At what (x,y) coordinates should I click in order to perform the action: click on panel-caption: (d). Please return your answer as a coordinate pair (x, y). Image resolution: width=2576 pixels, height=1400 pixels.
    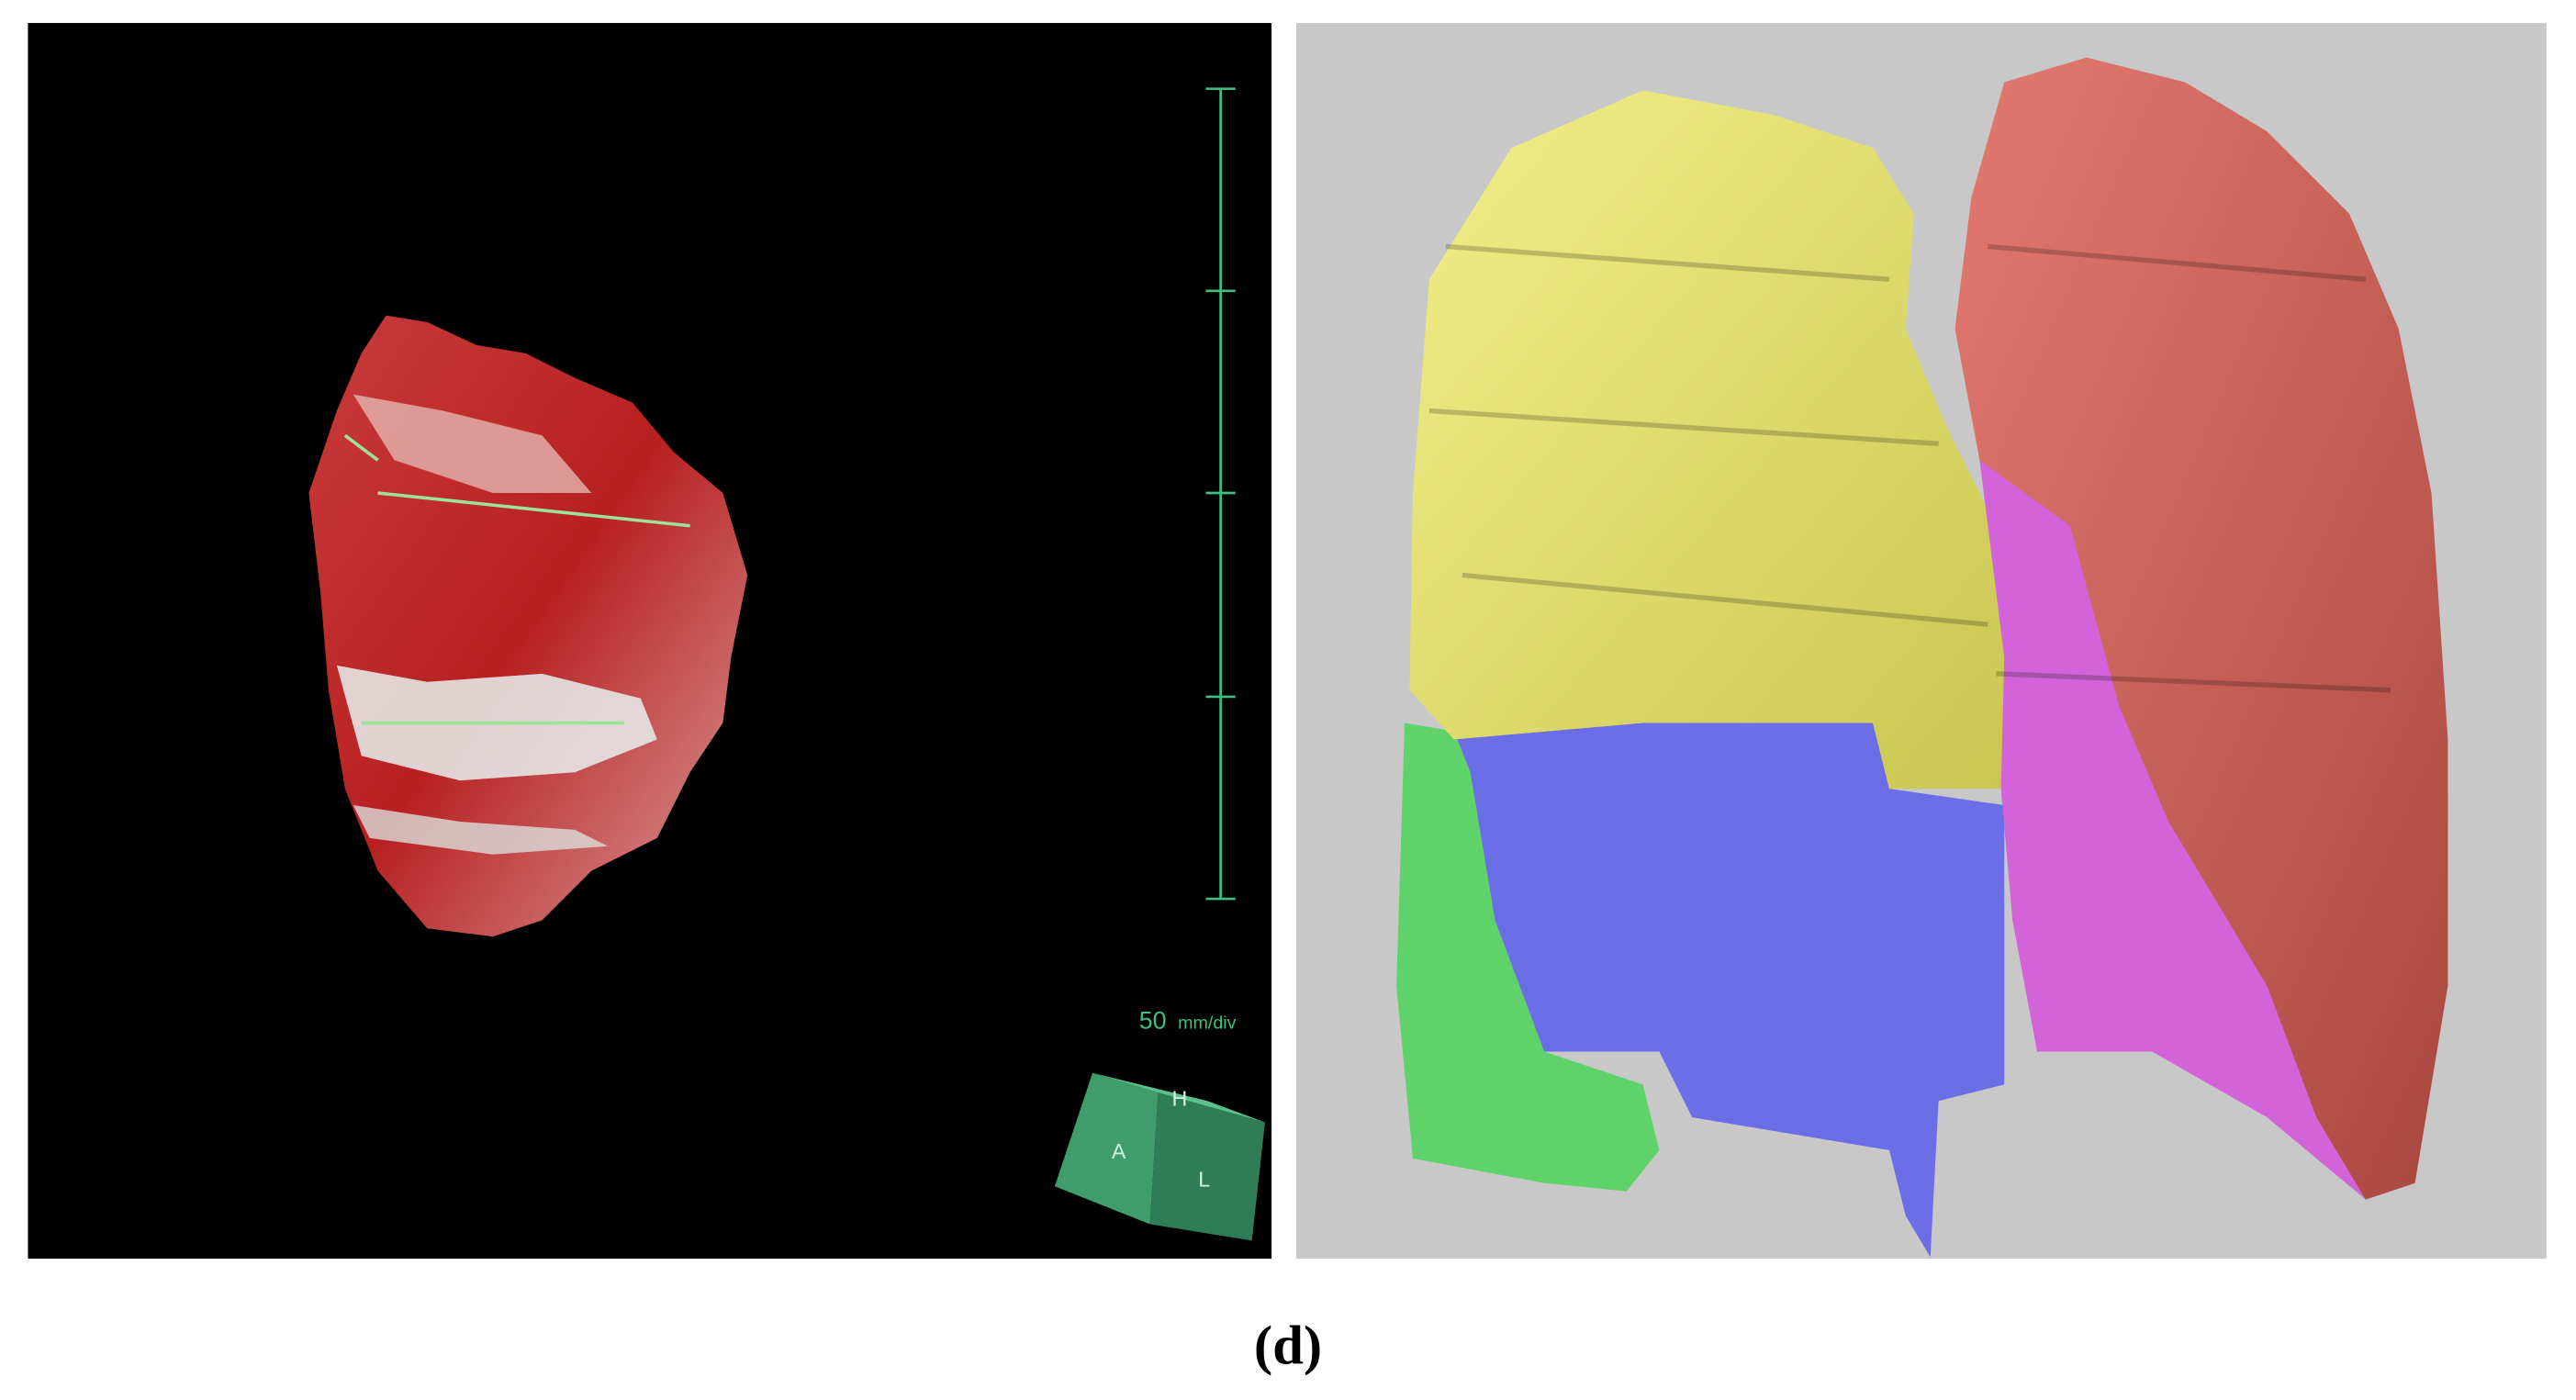
    Looking at the image, I should click on (1288, 1346).